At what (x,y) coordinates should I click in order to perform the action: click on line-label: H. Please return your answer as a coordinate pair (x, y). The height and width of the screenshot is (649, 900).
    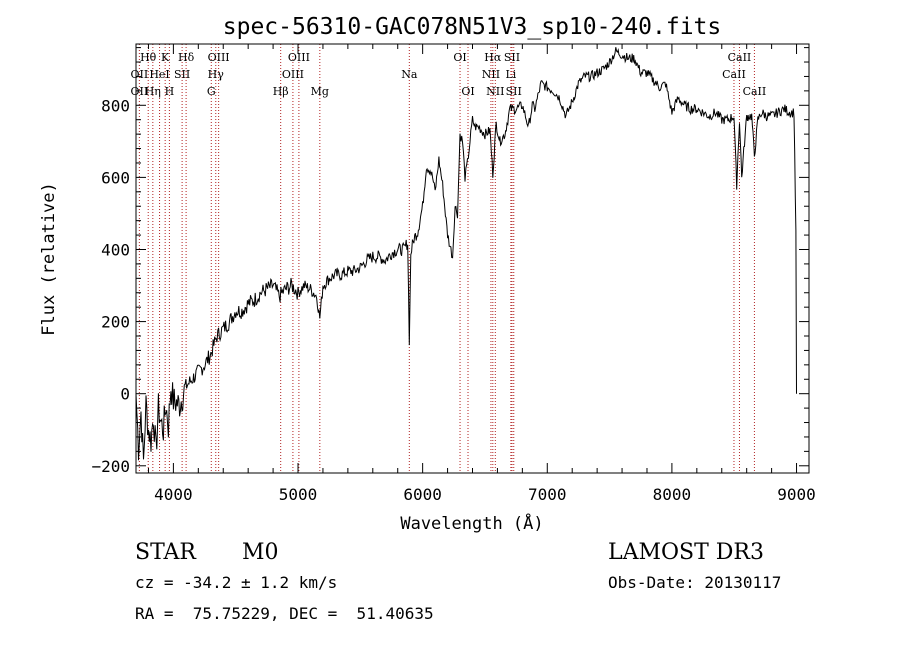
    Looking at the image, I should click on (170, 91).